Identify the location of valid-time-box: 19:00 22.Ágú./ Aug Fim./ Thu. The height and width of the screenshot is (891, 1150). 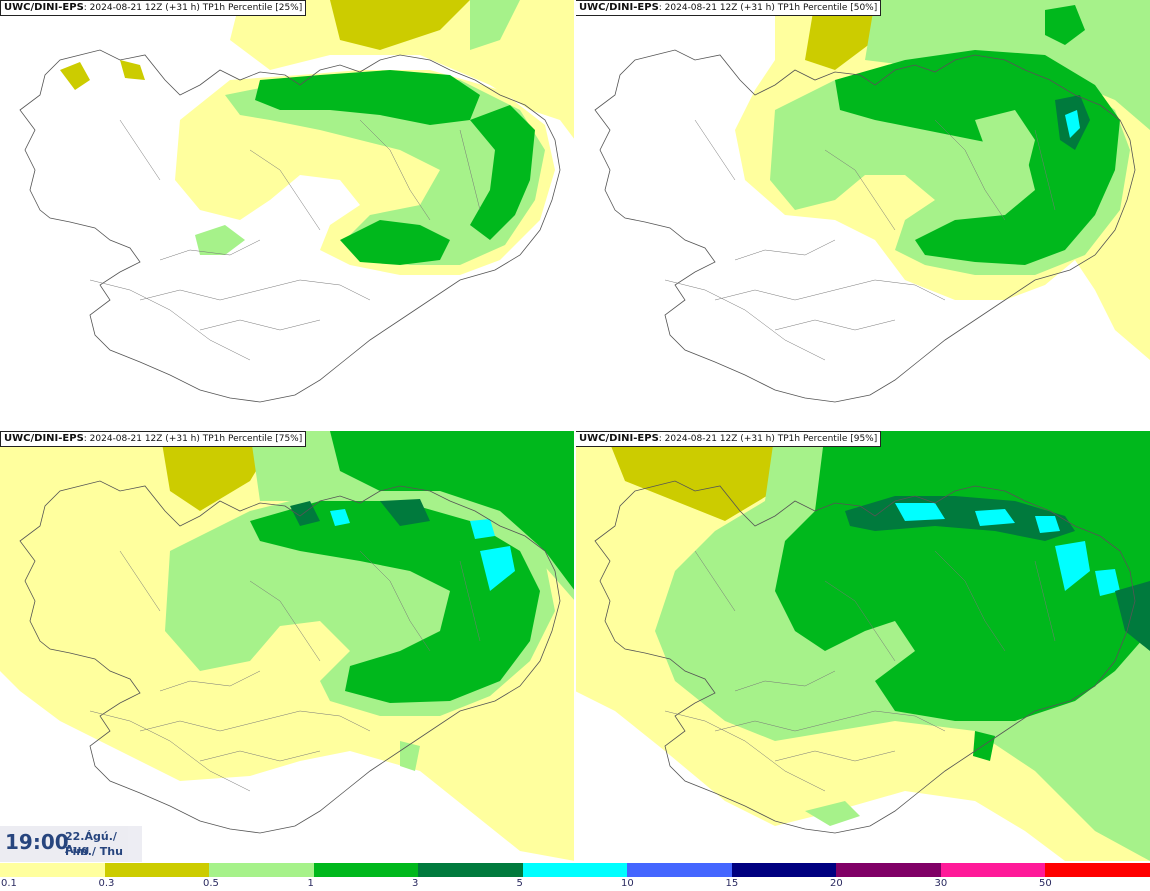
(71, 844).